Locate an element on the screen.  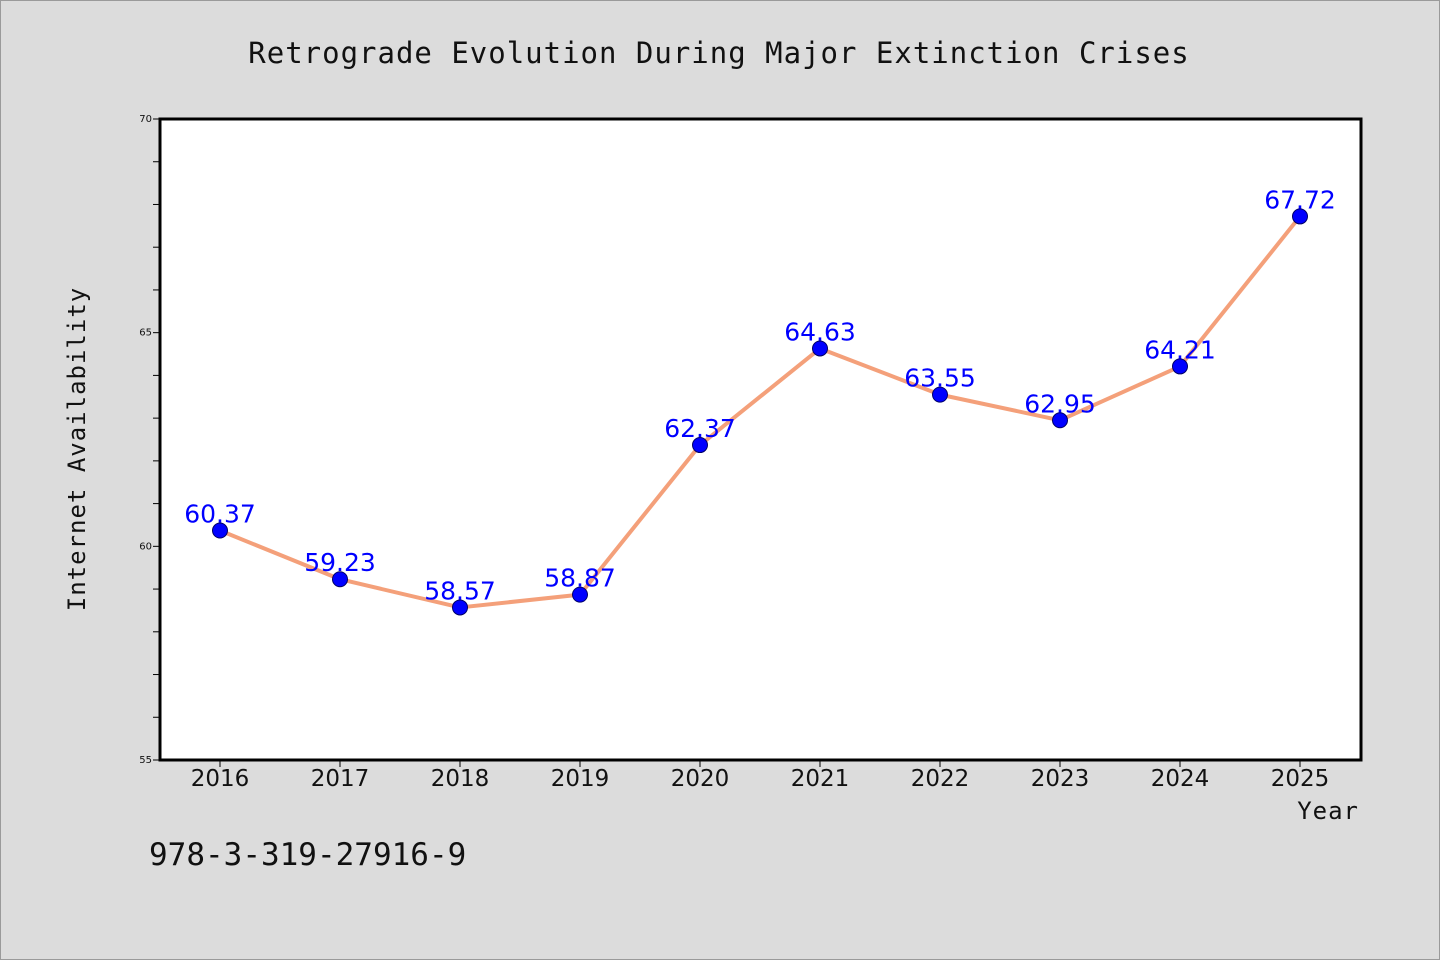
y-tick-label: 65 is located at coordinates (145, 333).